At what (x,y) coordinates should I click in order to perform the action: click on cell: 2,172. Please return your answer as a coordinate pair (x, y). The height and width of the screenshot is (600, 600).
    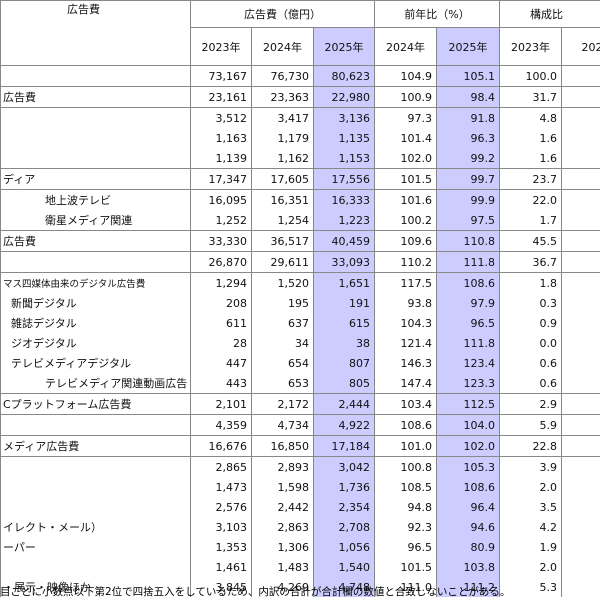
    Looking at the image, I should click on (282, 404).